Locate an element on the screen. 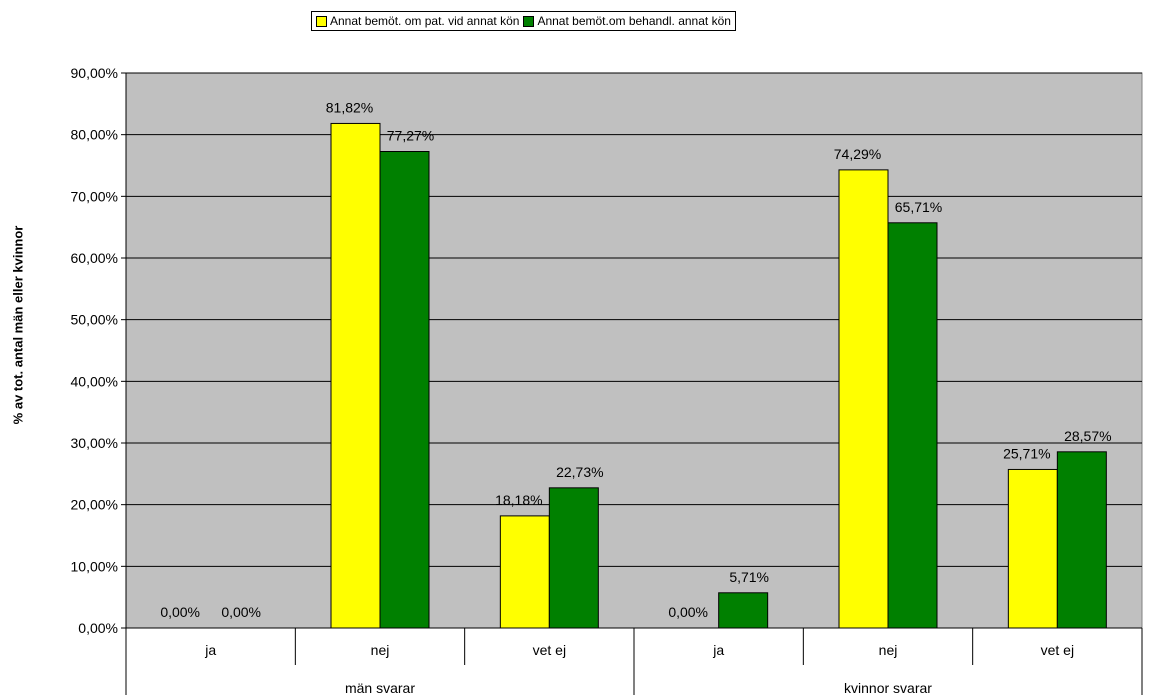 This screenshot has height=695, width=1157. data-label: 74,29% is located at coordinates (857, 154).